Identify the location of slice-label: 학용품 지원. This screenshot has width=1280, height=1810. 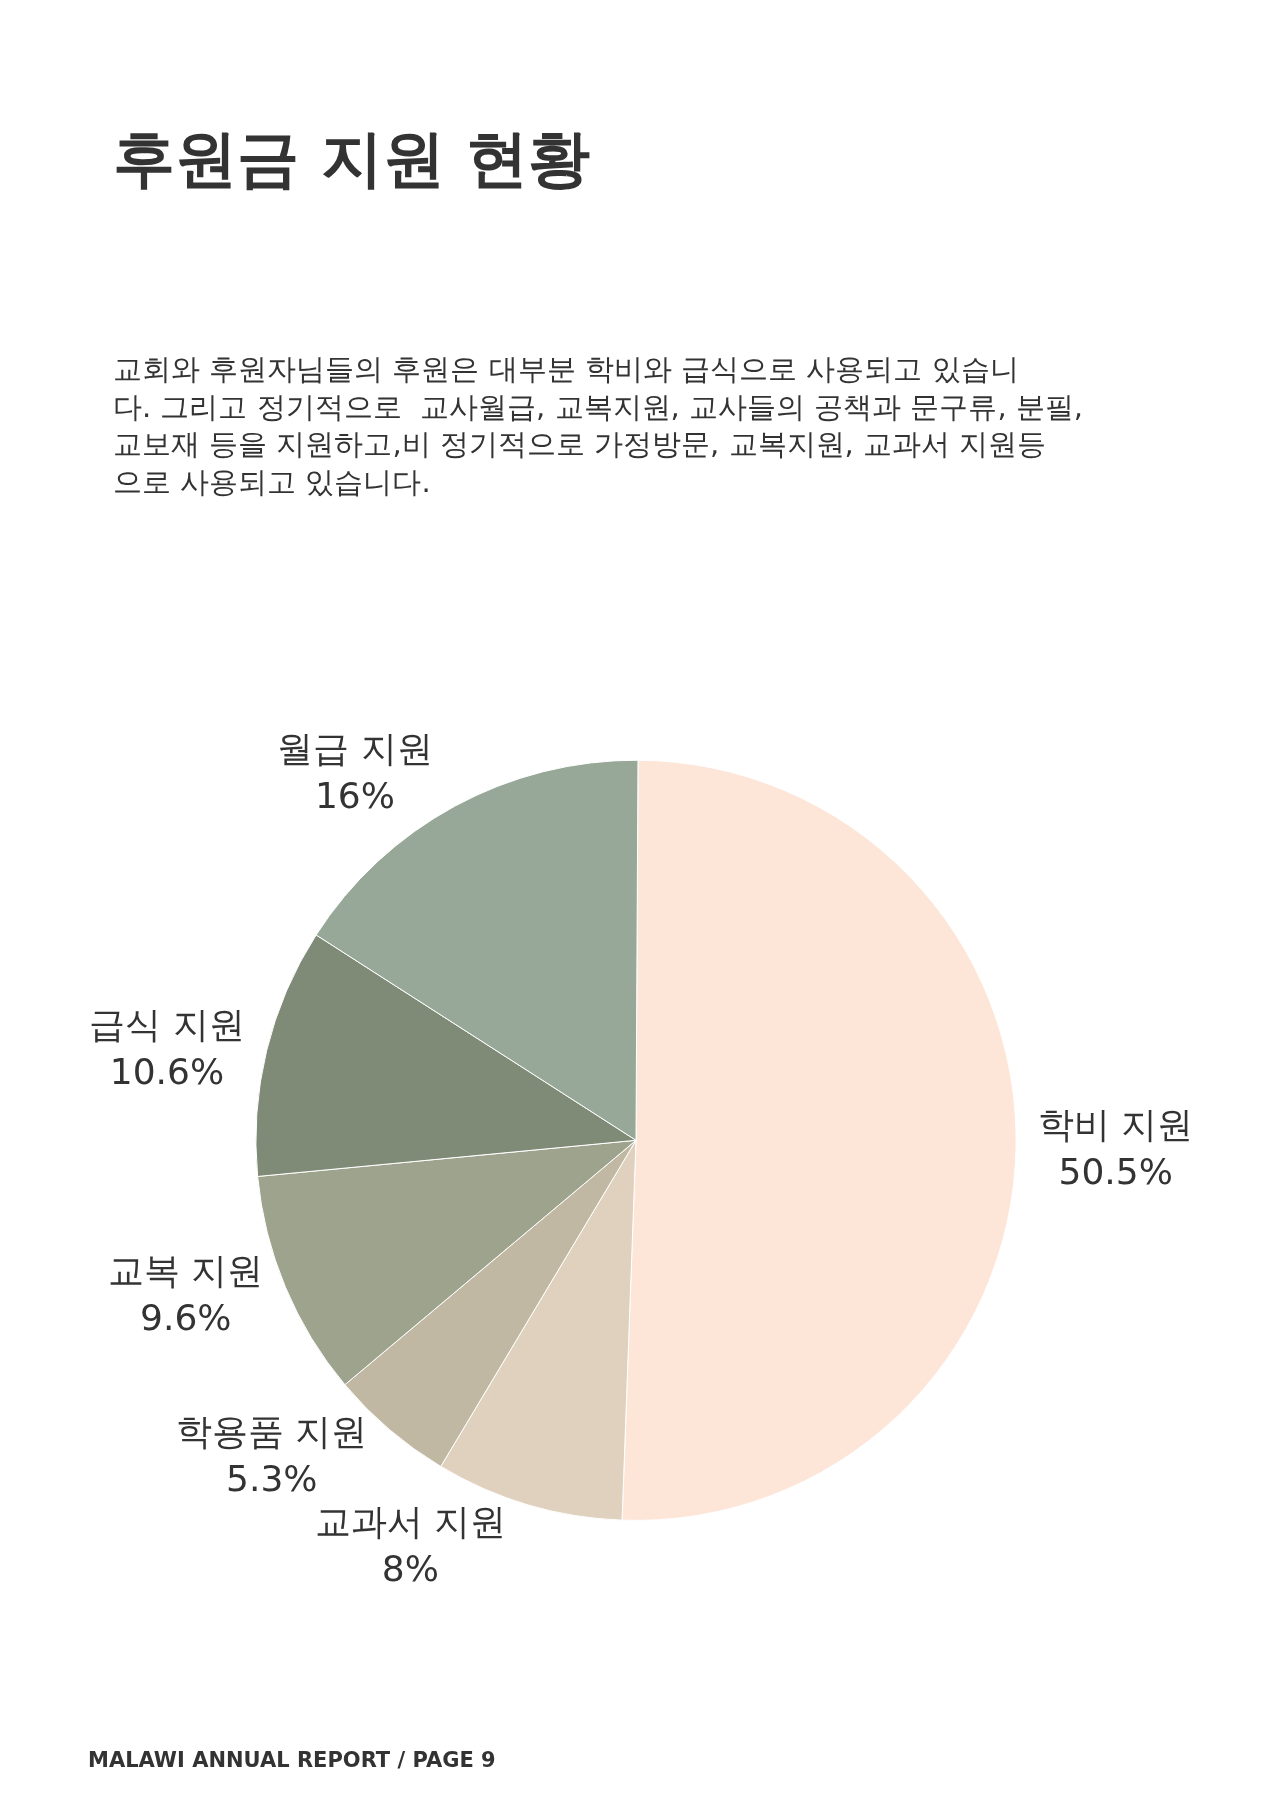
(272, 1432).